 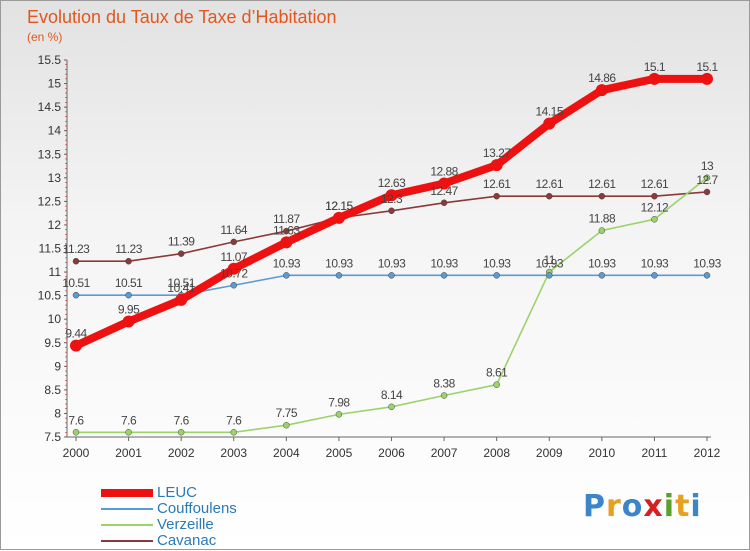 I want to click on data-label: 12.3, so click(x=392, y=199).